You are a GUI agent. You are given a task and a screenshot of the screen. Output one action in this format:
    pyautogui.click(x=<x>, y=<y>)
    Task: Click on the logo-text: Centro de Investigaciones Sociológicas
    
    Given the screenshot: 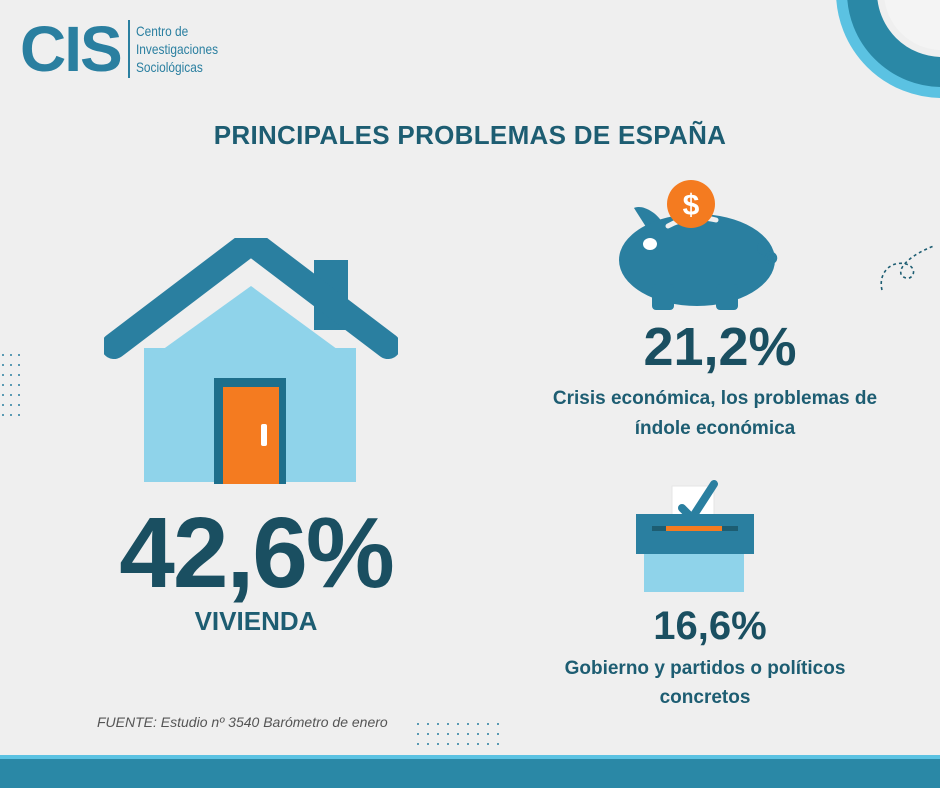 What is the action you would take?
    pyautogui.click(x=177, y=49)
    